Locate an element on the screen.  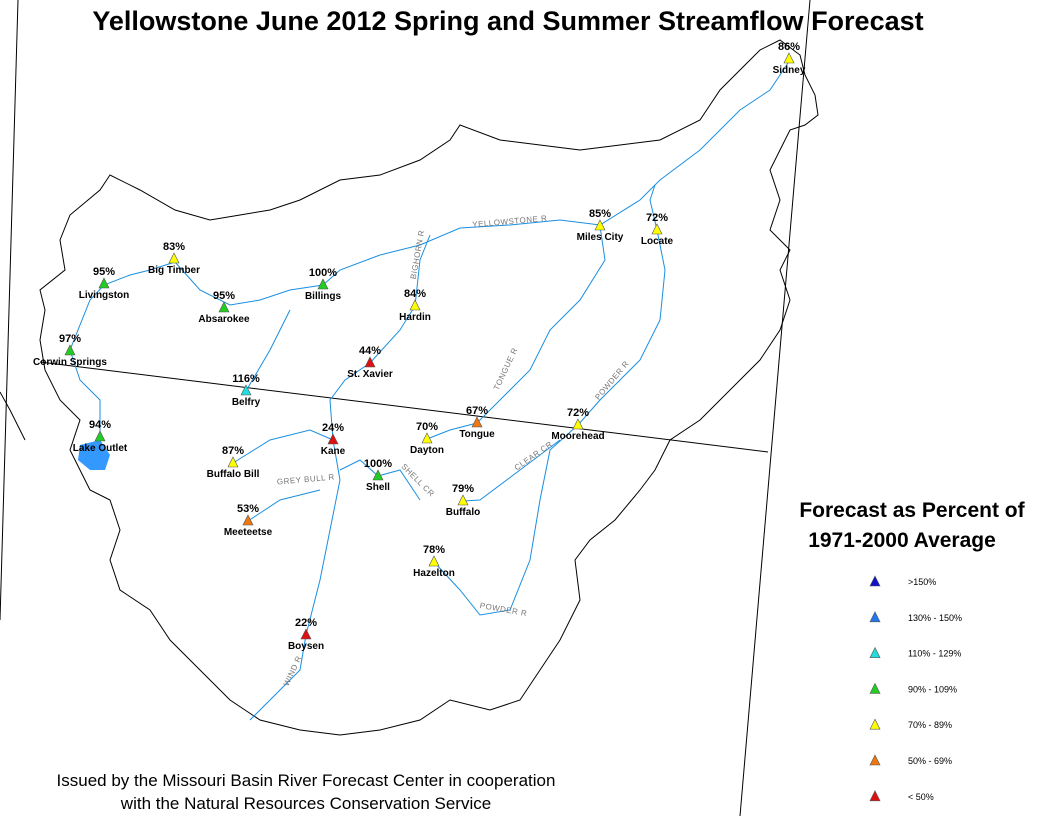
station-percent: 53% is located at coordinates (248, 509).